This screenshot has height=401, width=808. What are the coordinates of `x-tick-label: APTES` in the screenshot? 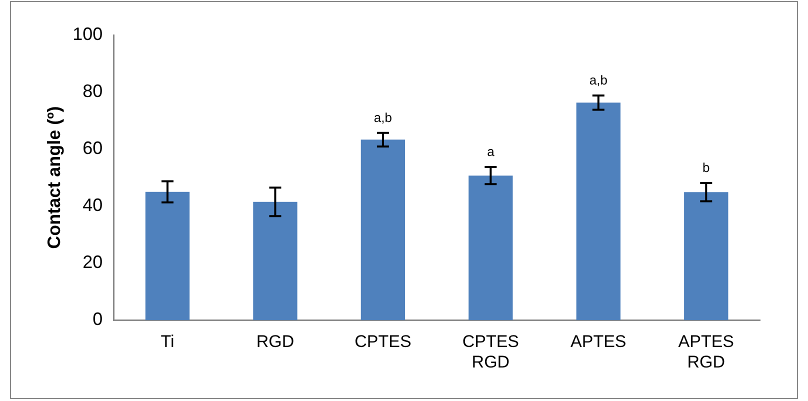 It's located at (598, 342).